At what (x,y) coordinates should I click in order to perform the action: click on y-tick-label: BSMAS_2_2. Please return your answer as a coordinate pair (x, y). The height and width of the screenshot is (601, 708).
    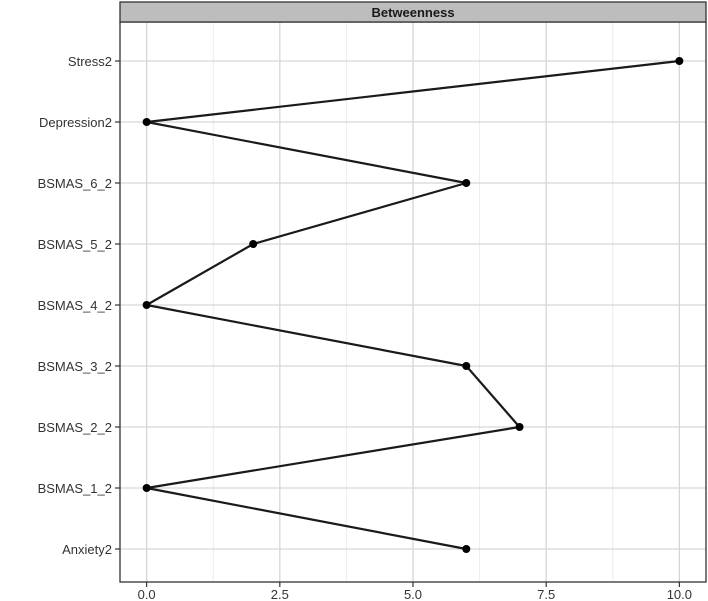
    Looking at the image, I should click on (75, 427).